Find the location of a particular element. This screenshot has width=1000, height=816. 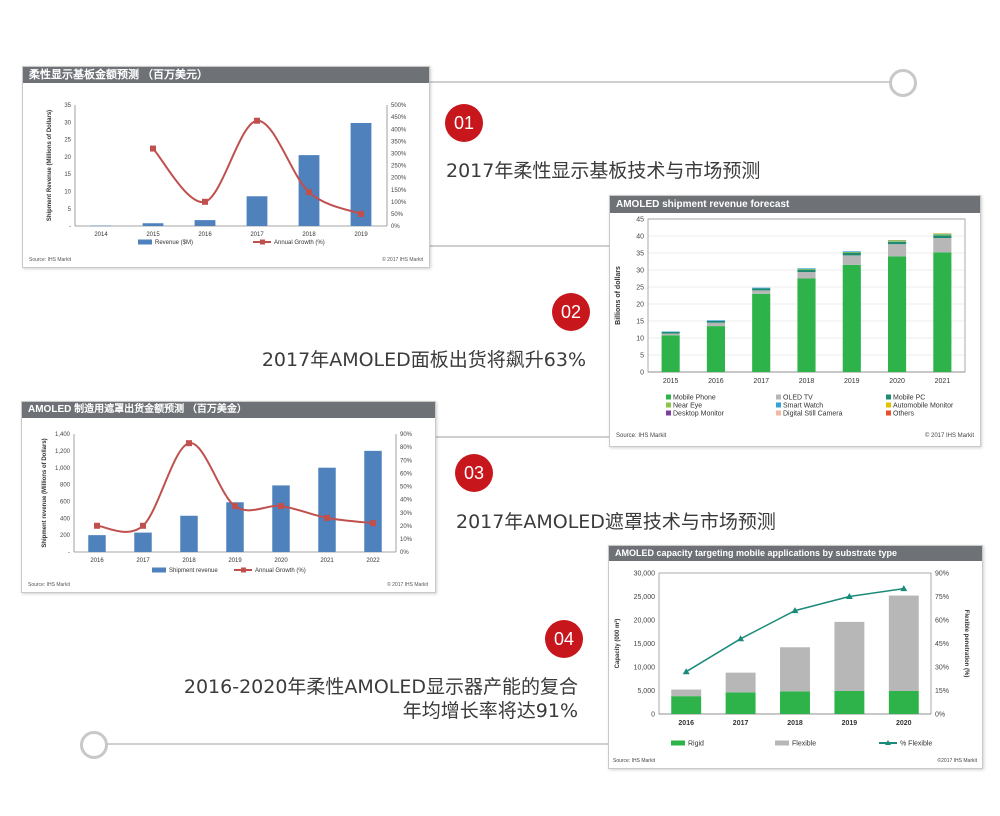

y-tick-label: 20 is located at coordinates (67, 158).